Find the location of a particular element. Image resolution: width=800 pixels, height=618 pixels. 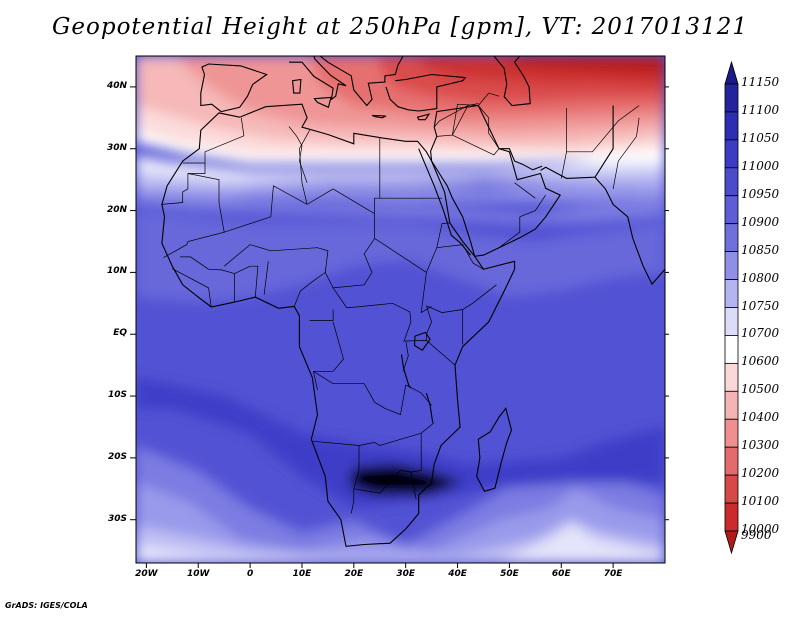

sicily-coastline is located at coordinates (322, 102).